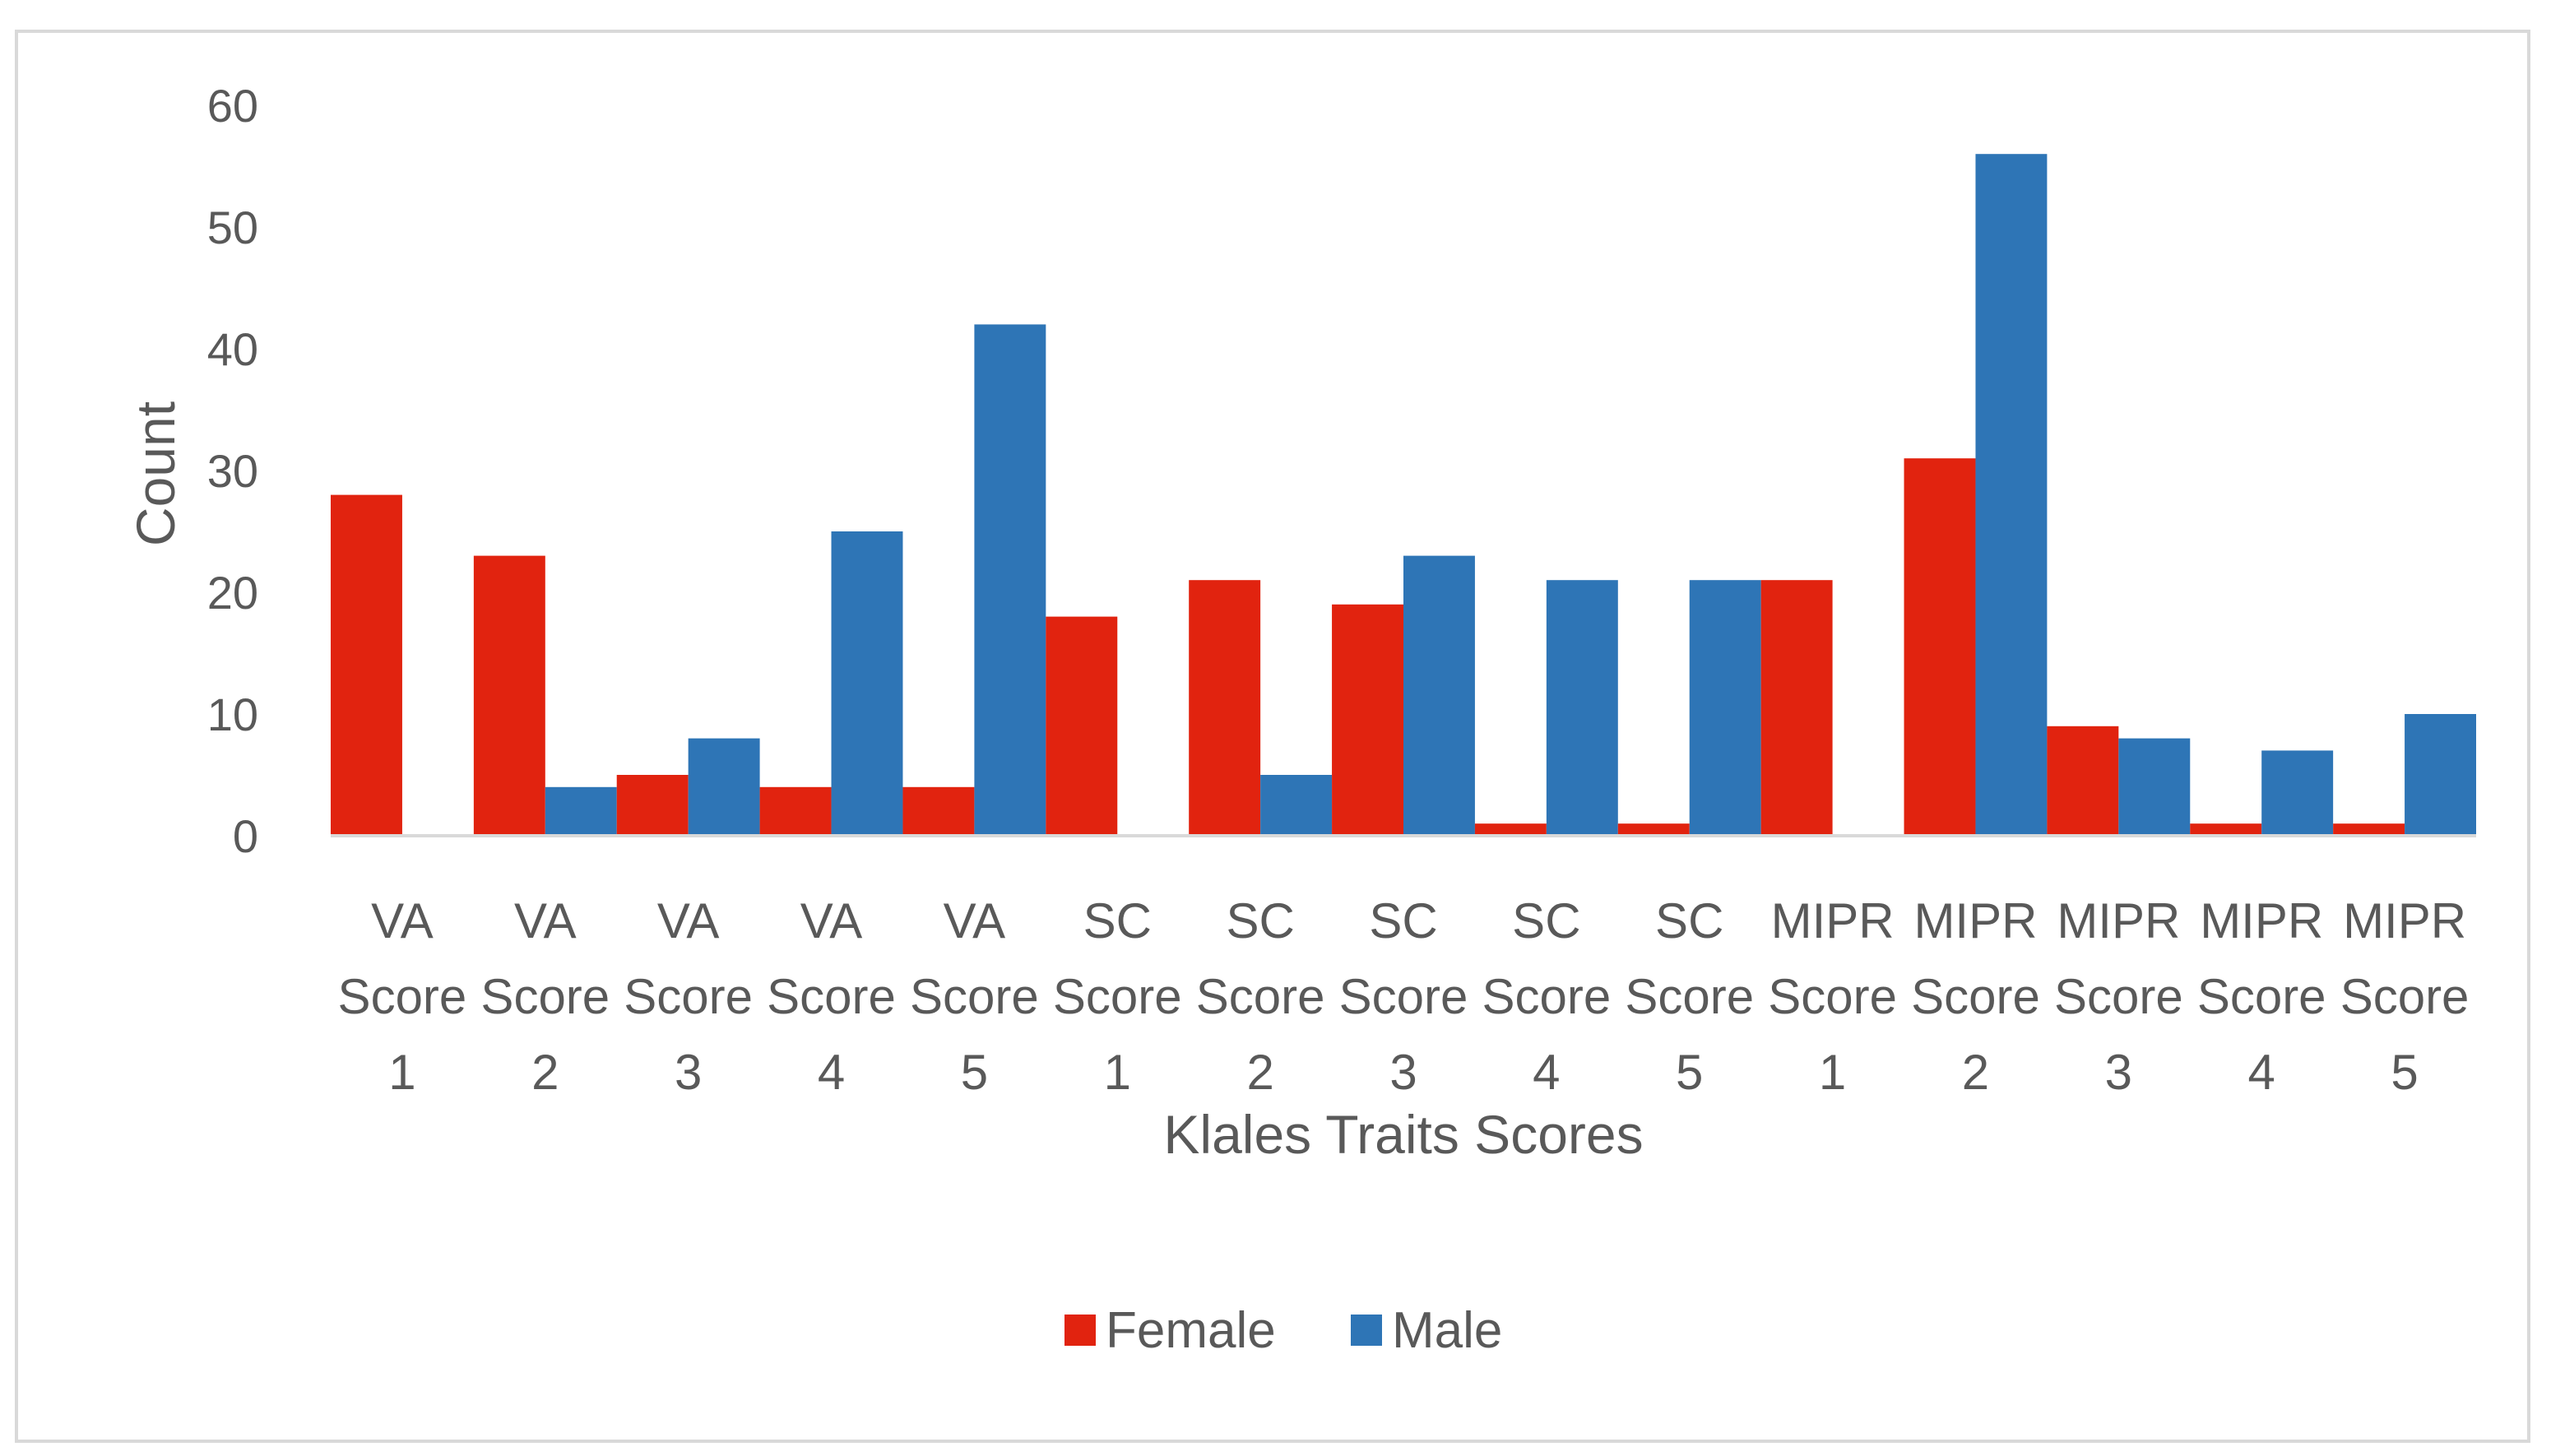  What do you see at coordinates (2118, 996) in the screenshot?
I see `x-category-label: MIPR Score 3` at bounding box center [2118, 996].